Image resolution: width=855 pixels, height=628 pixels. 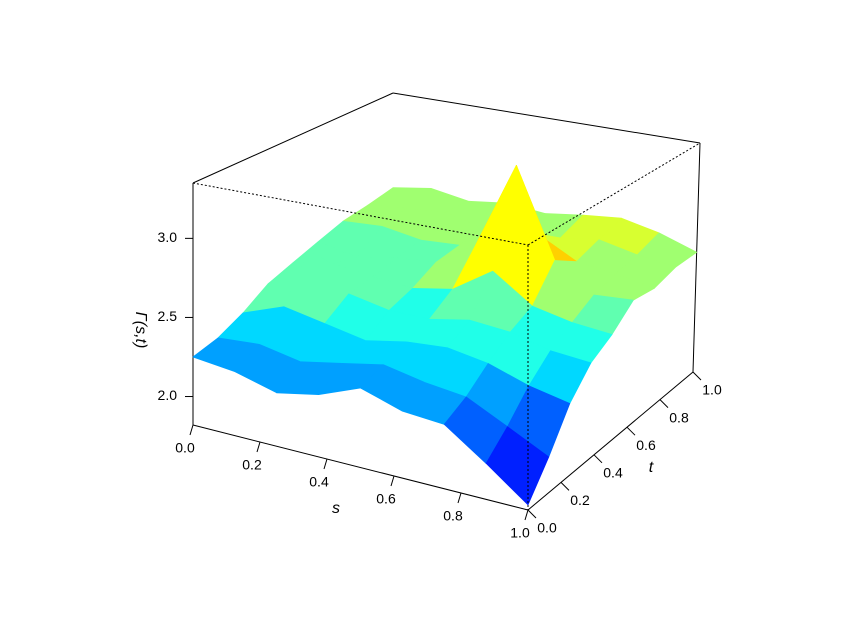 What do you see at coordinates (140, 330) in the screenshot?
I see `z-axis-title: Γ(s,t)` at bounding box center [140, 330].